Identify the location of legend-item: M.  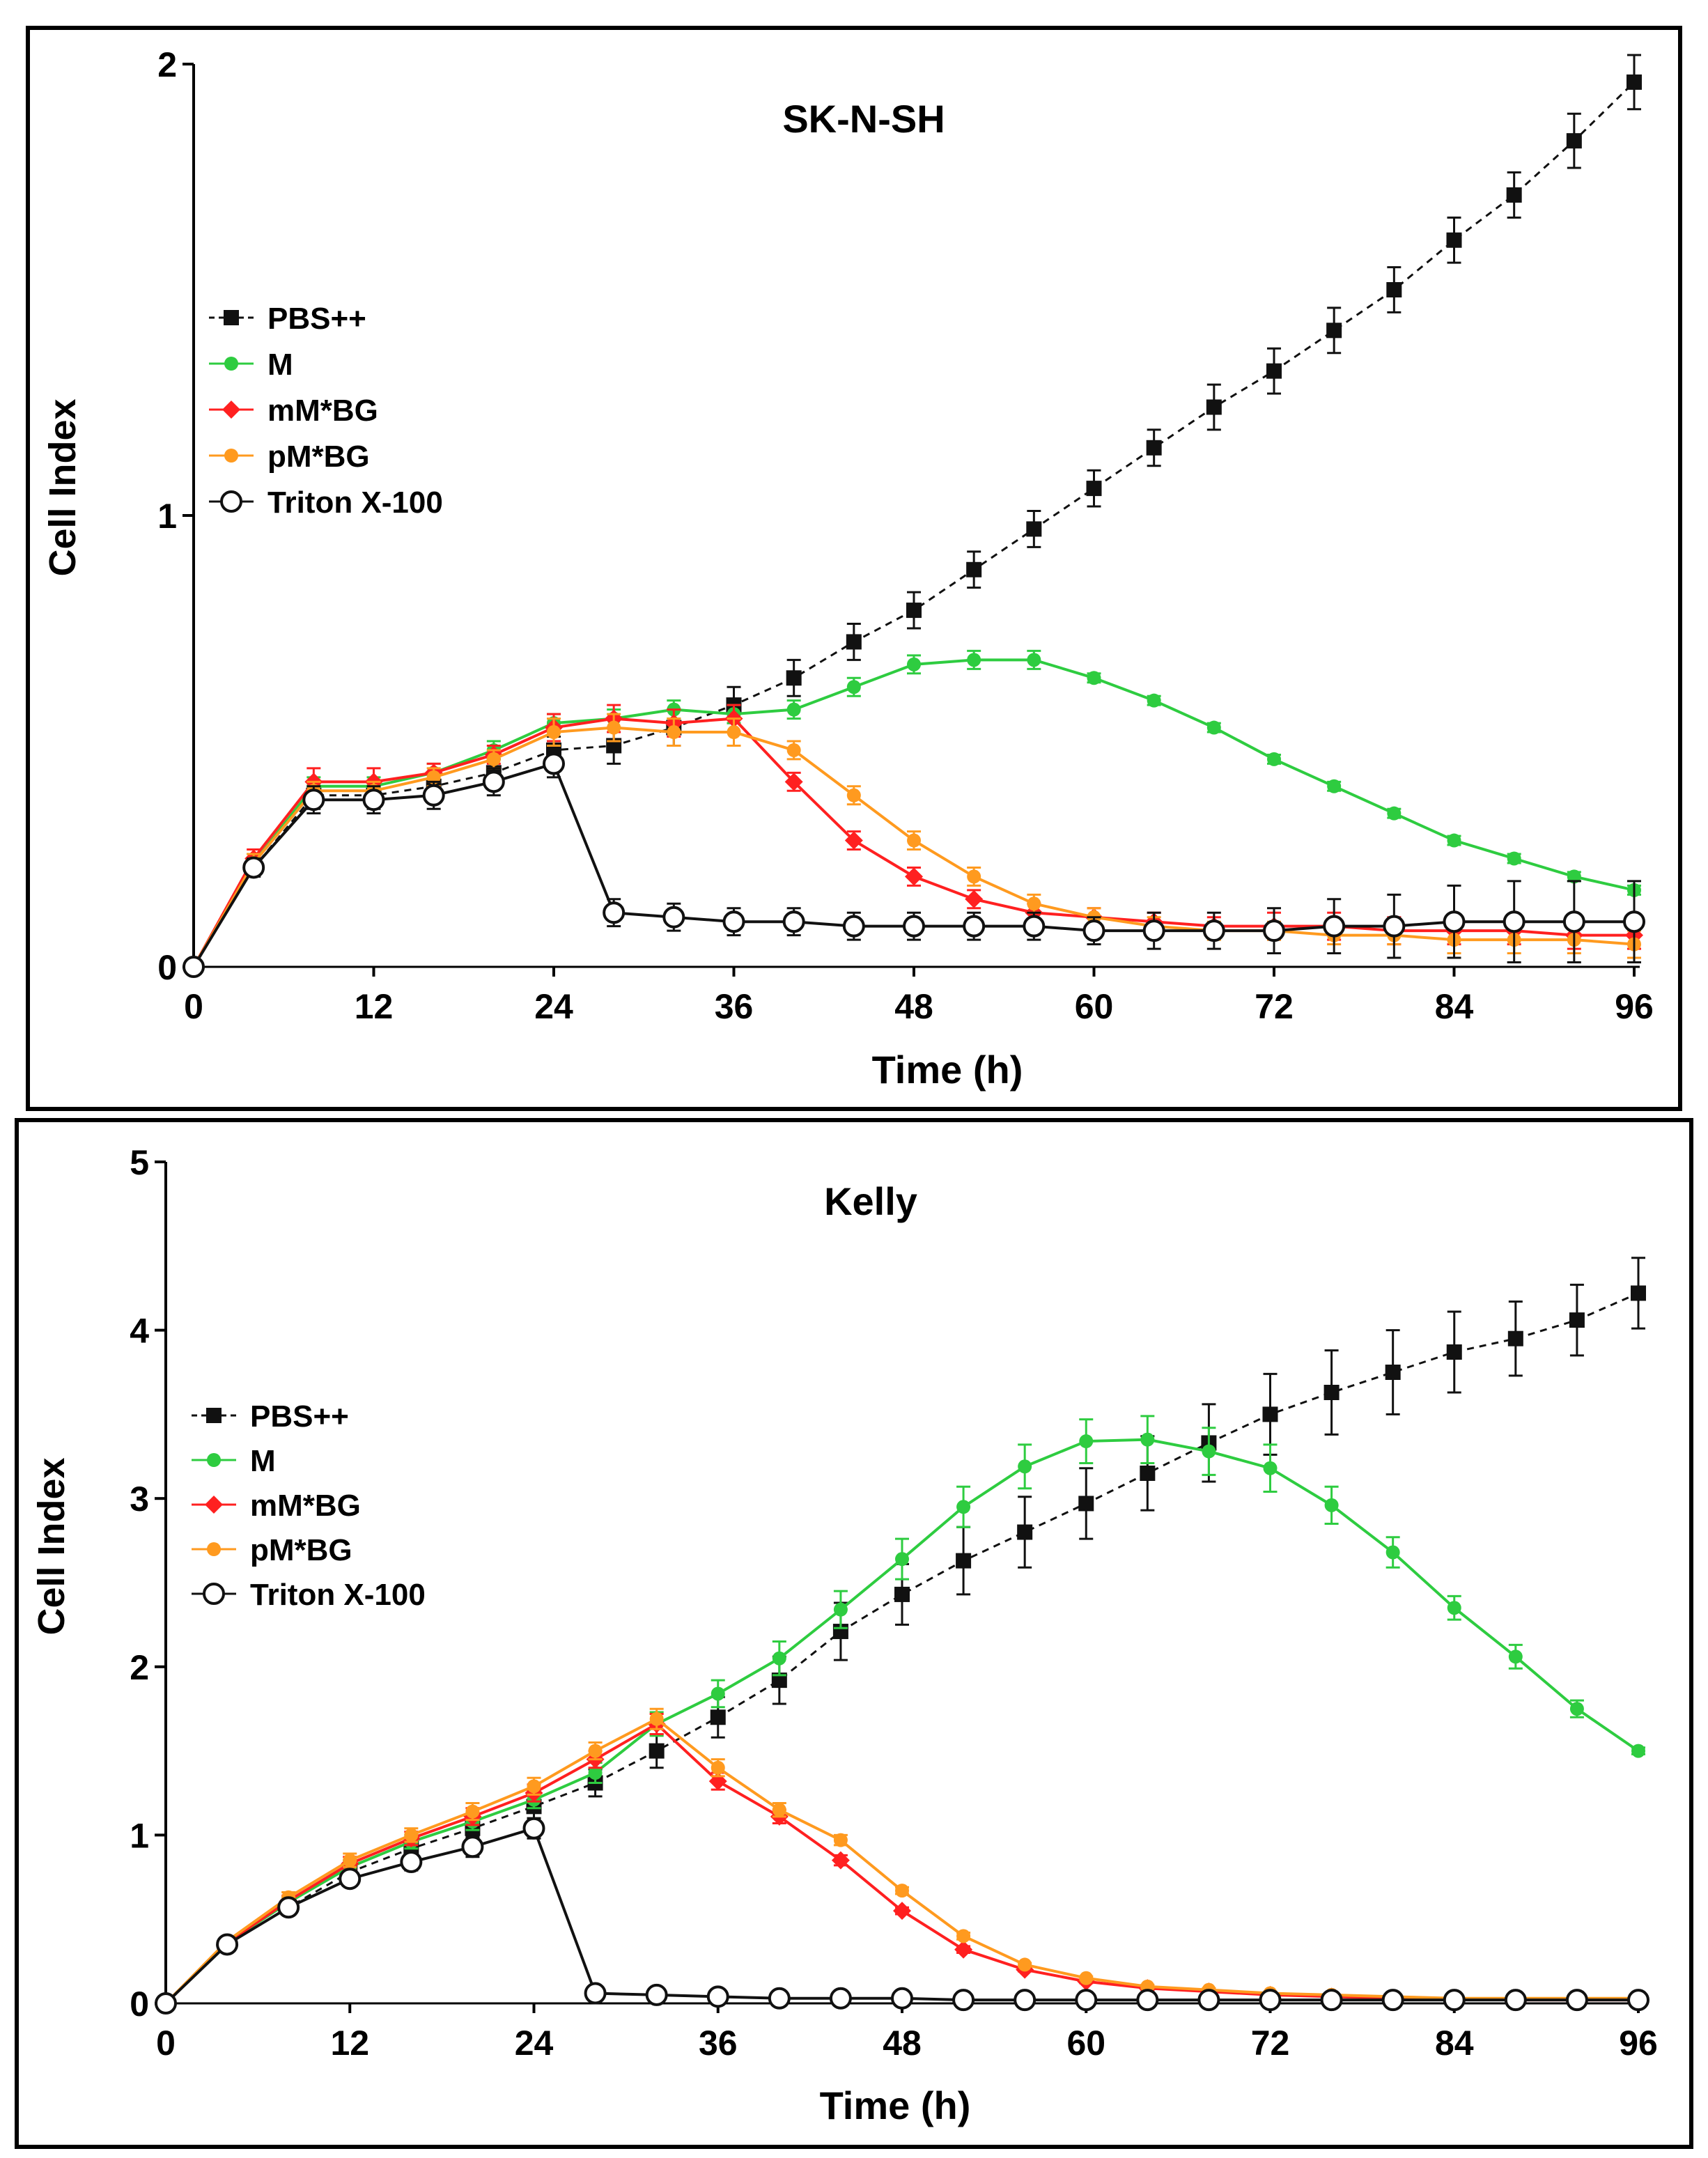
(251, 365).